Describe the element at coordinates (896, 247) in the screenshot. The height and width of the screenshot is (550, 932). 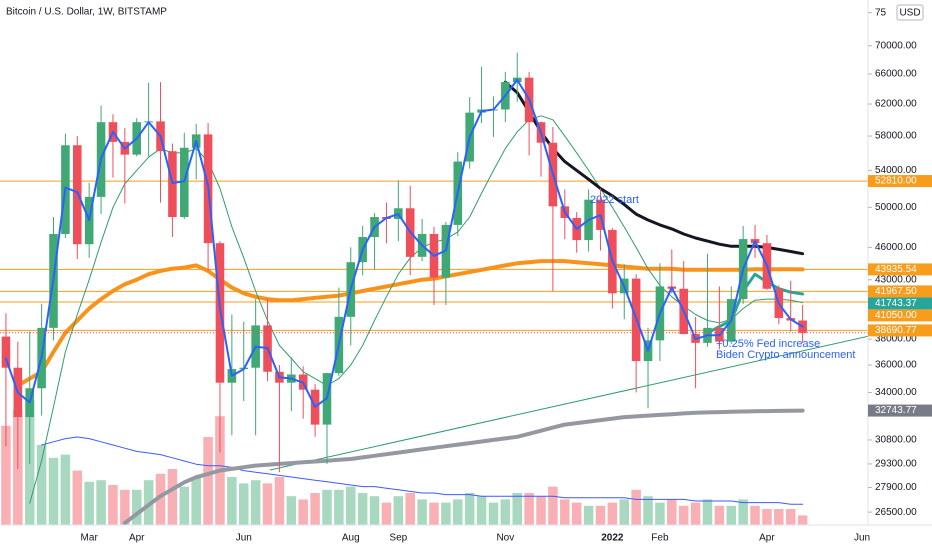
I see `y-tick-label: 46000.00` at that location.